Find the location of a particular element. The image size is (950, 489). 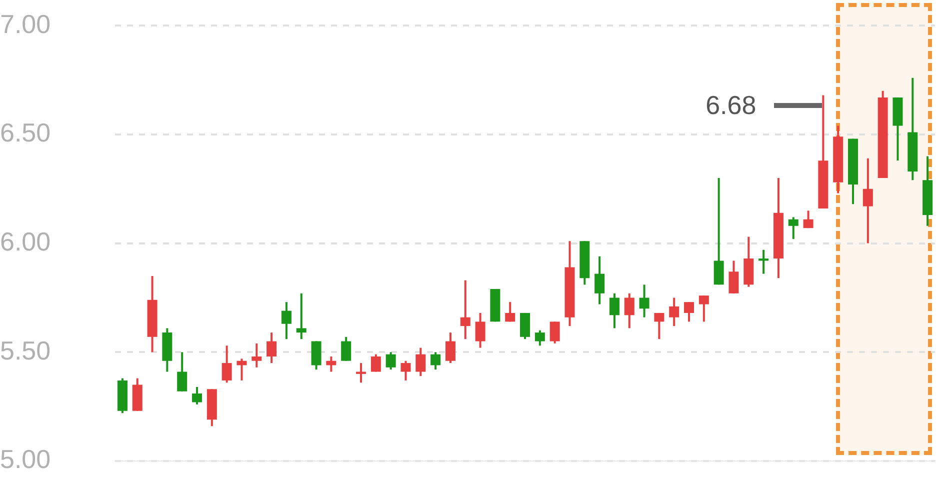

y-tick-label: 5.00 is located at coordinates (25, 459).